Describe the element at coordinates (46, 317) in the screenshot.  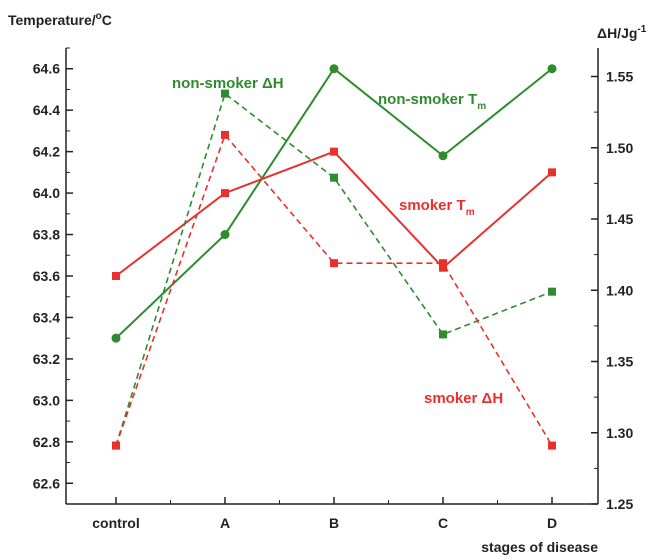
I see `left-tick-label: 63.4` at that location.